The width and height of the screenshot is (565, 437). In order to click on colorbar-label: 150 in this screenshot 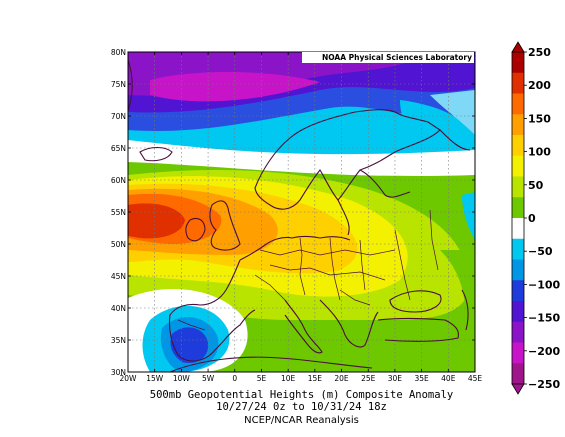, I will do `click(539, 118)`.